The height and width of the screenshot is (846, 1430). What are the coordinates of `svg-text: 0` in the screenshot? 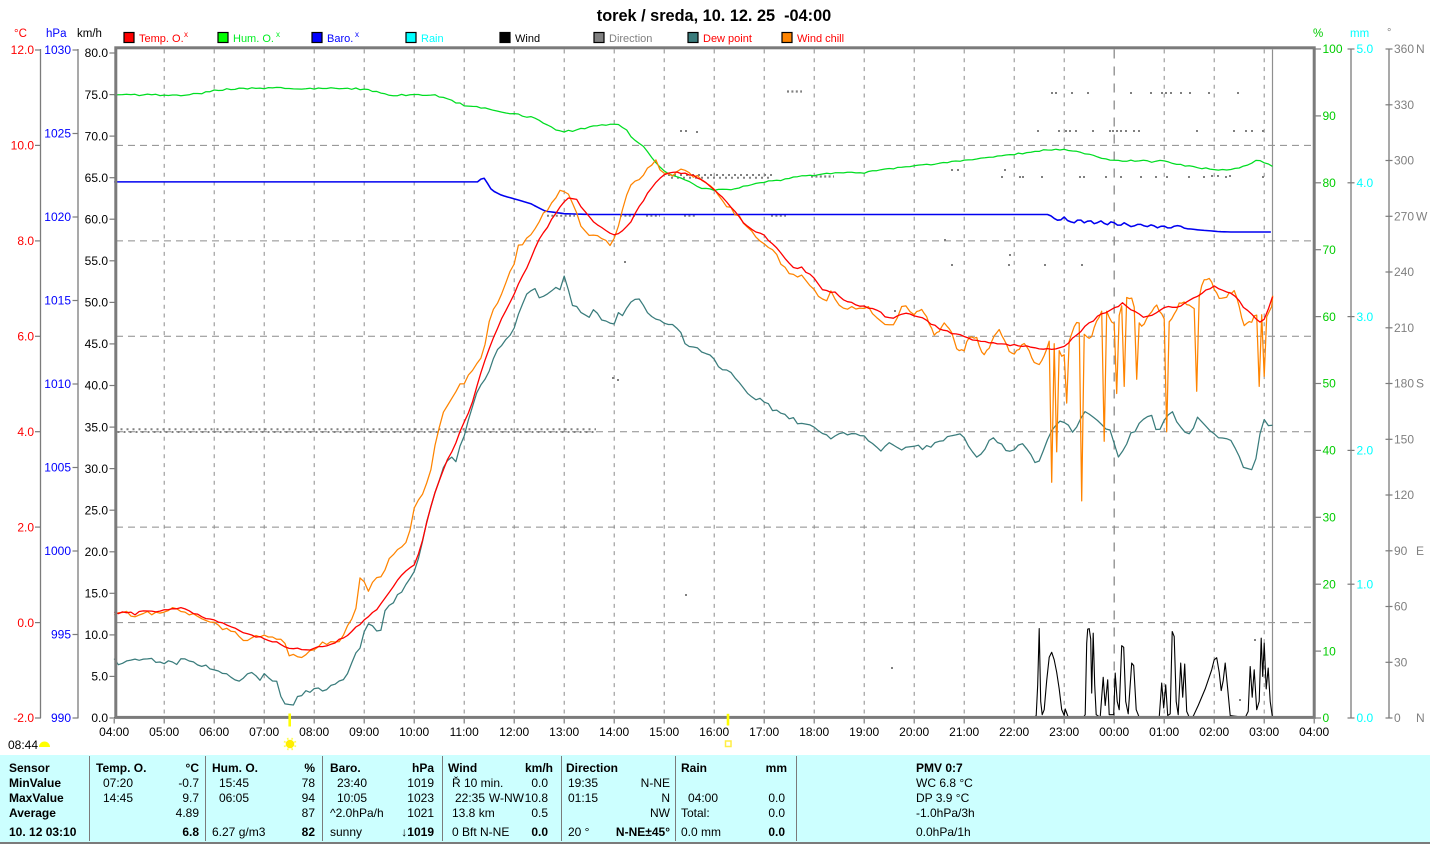 It's located at (1397, 718).